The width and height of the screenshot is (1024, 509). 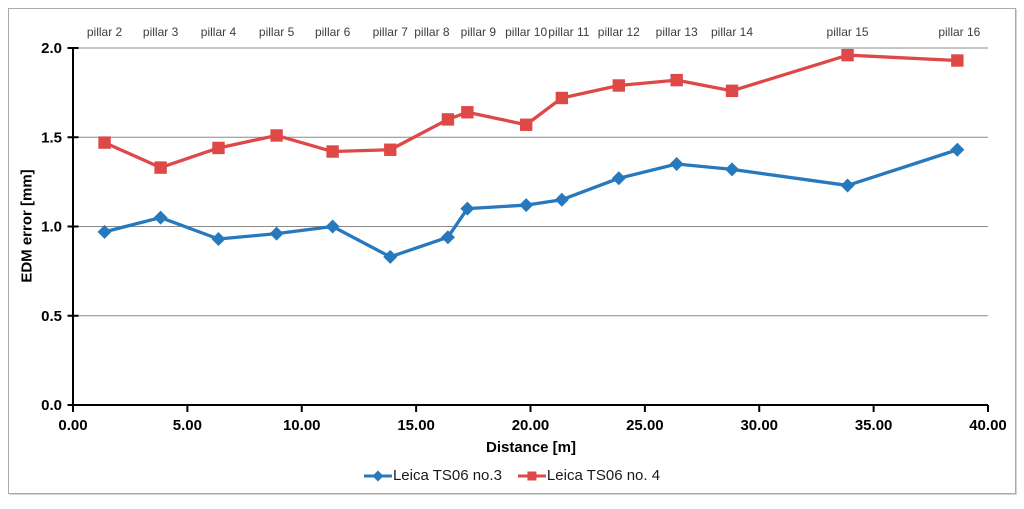 What do you see at coordinates (302, 425) in the screenshot?
I see `x-tick-label: 10.00` at bounding box center [302, 425].